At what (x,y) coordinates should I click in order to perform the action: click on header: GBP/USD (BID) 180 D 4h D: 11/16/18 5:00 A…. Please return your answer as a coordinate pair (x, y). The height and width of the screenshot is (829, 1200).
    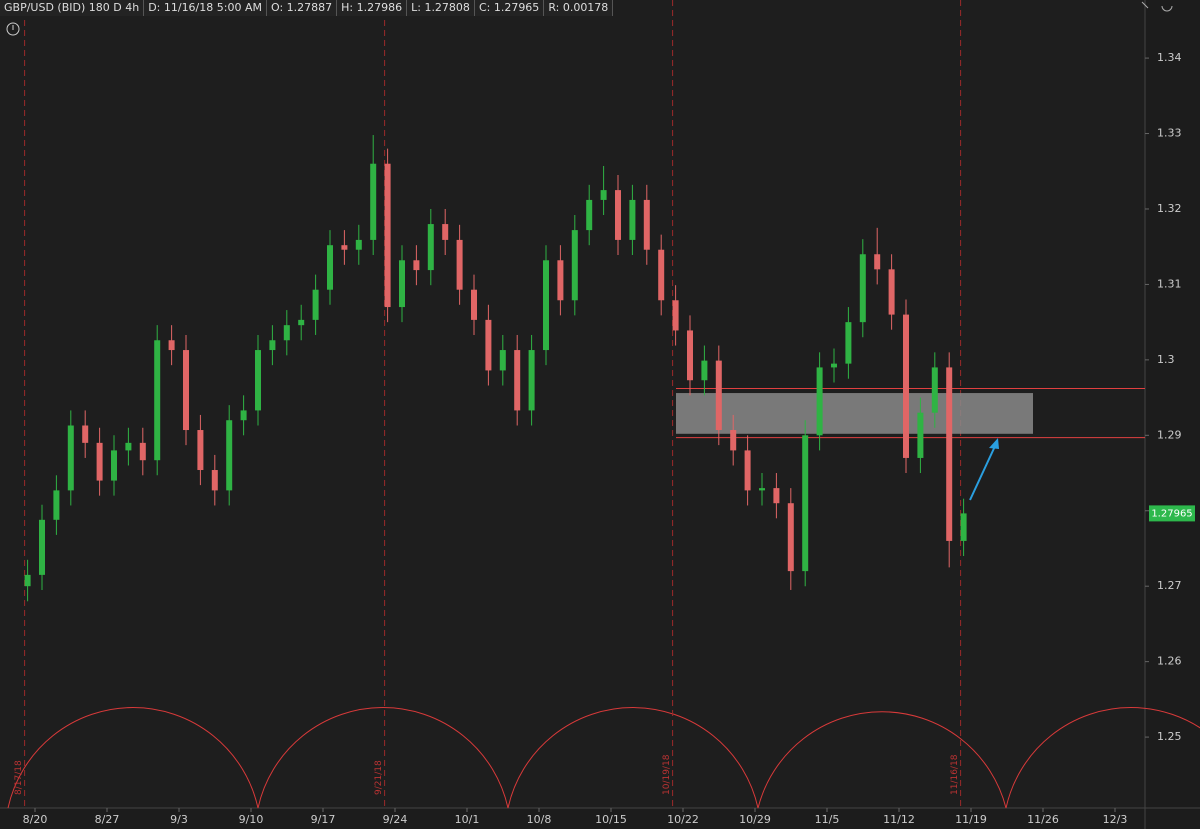
    Looking at the image, I should click on (307, 8).